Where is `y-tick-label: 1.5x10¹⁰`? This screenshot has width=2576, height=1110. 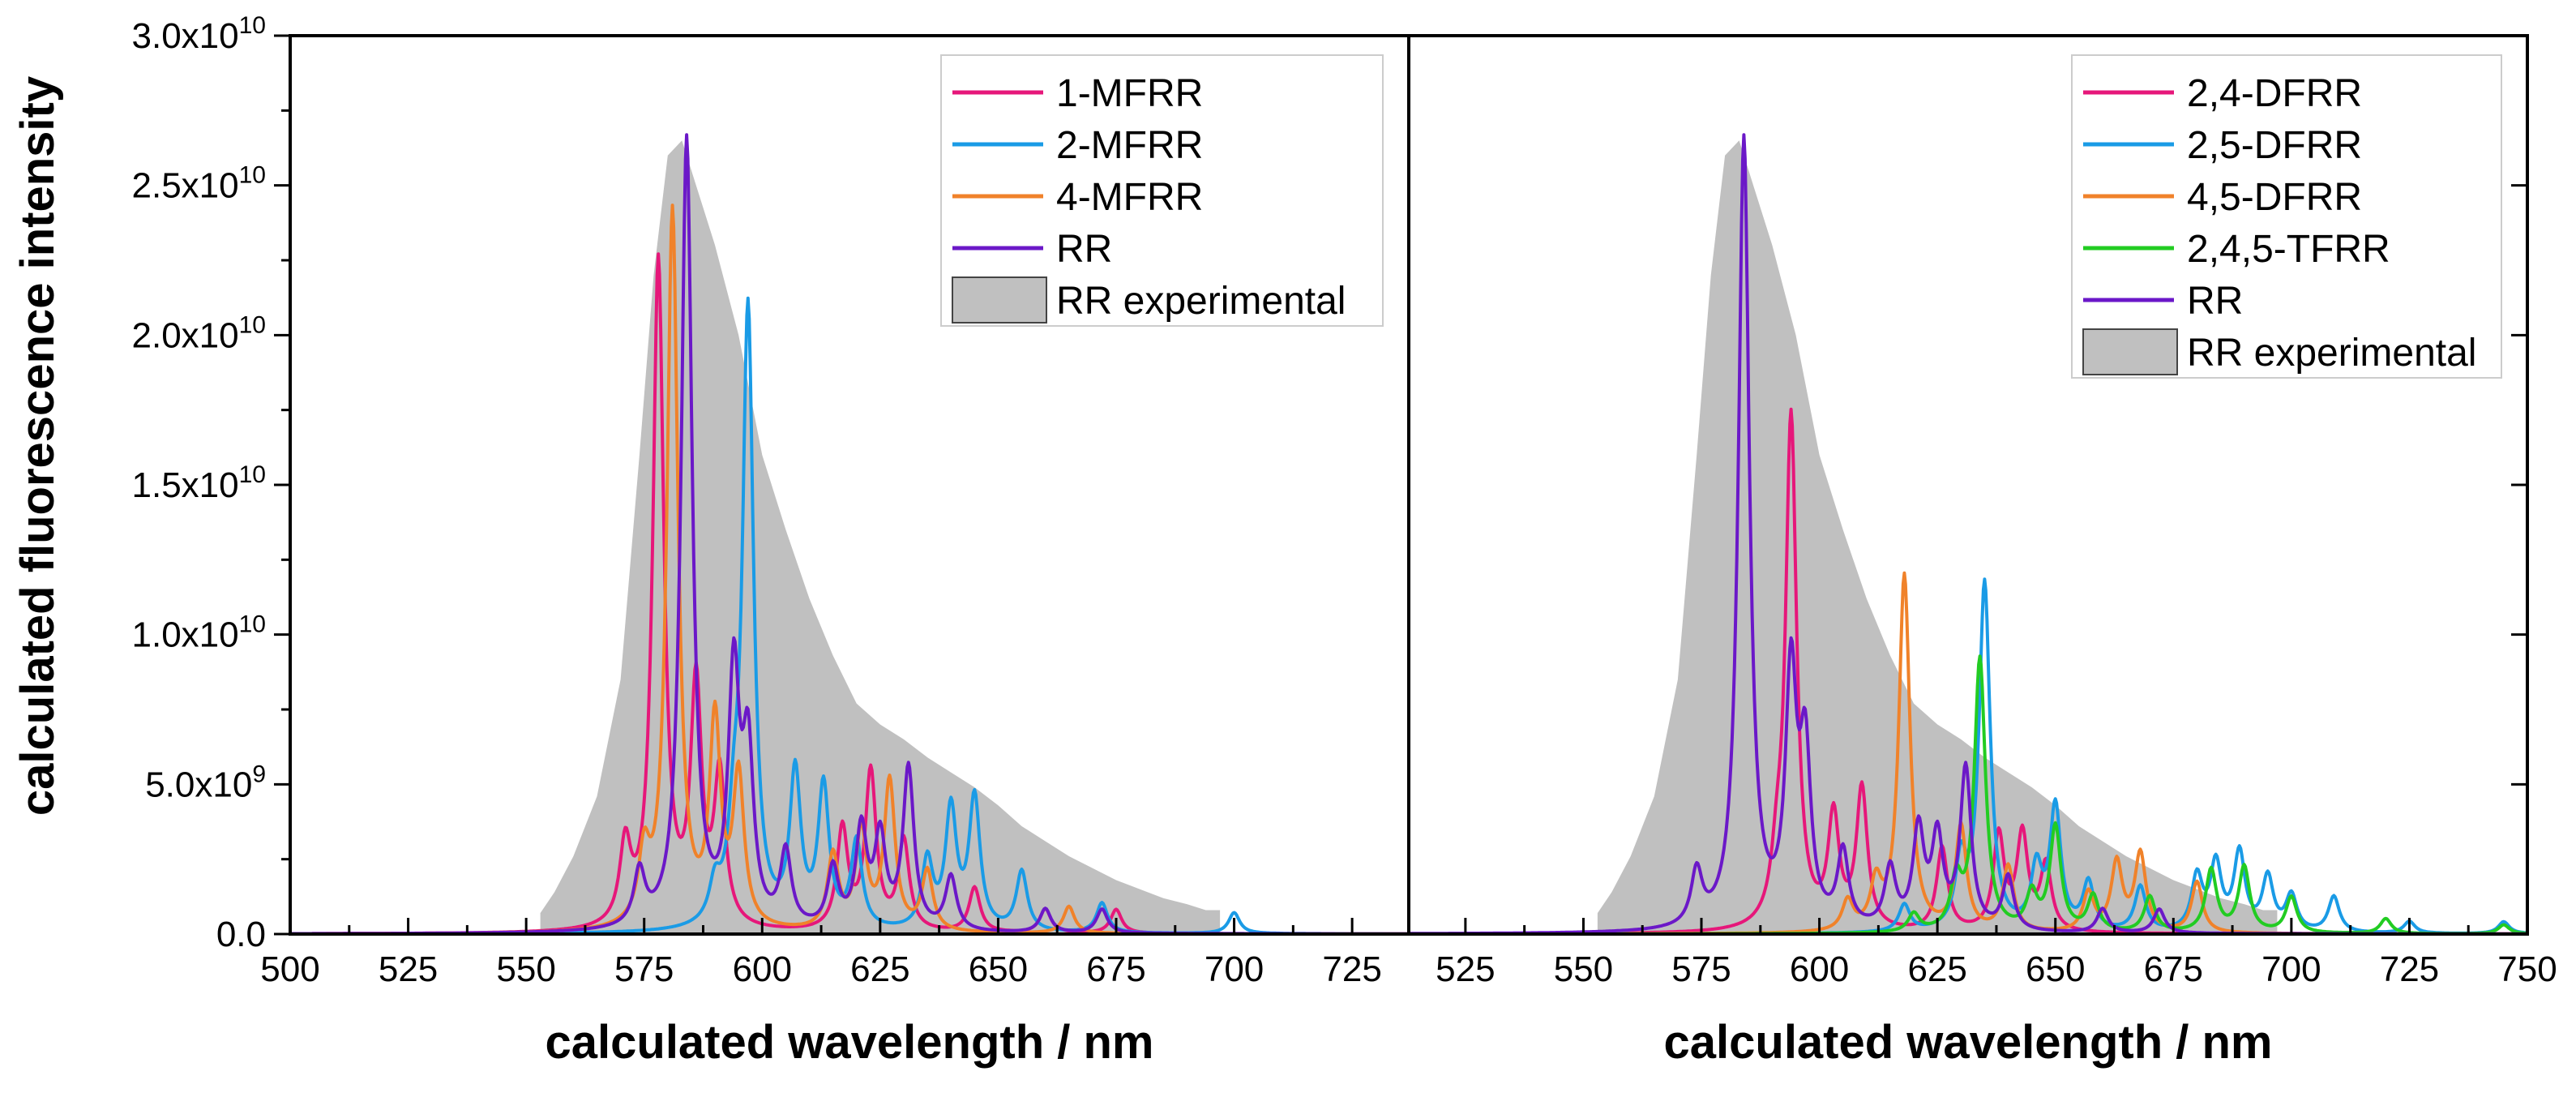
y-tick-label: 1.5x10¹⁰ is located at coordinates (199, 483).